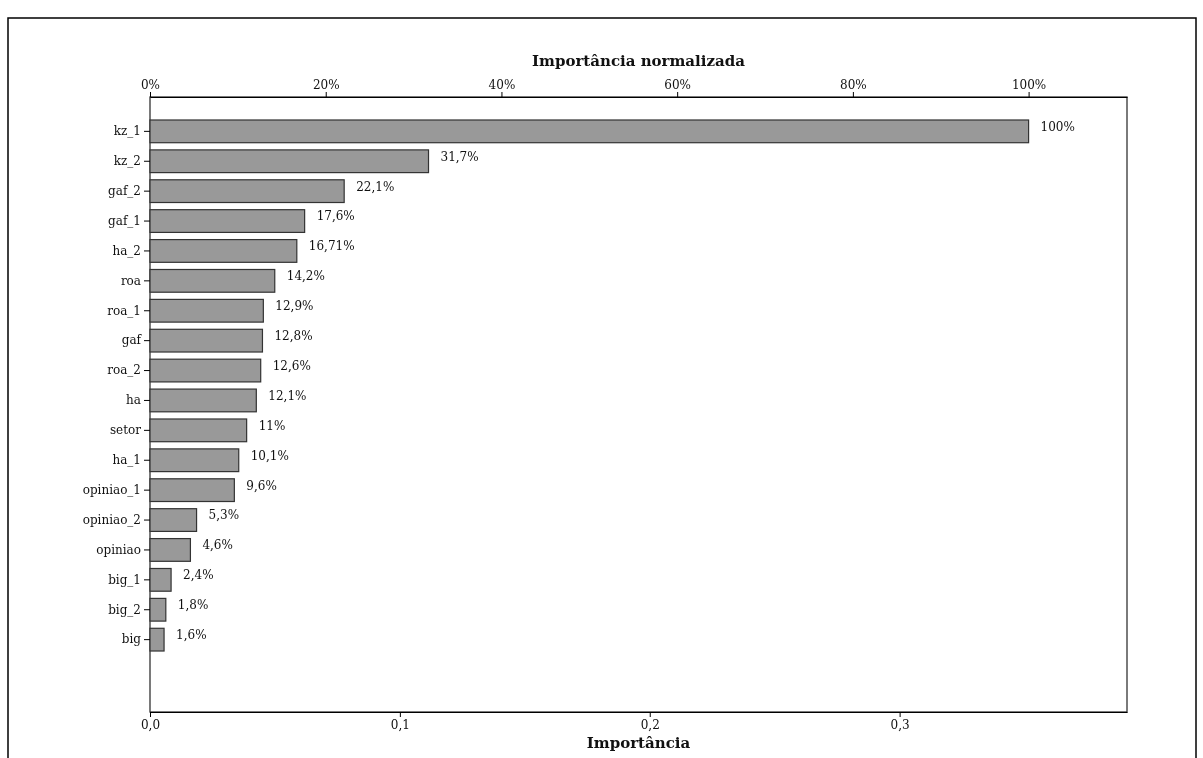 The width and height of the screenshot is (1203, 758). I want to click on data-label: 2,4%, so click(198, 575).